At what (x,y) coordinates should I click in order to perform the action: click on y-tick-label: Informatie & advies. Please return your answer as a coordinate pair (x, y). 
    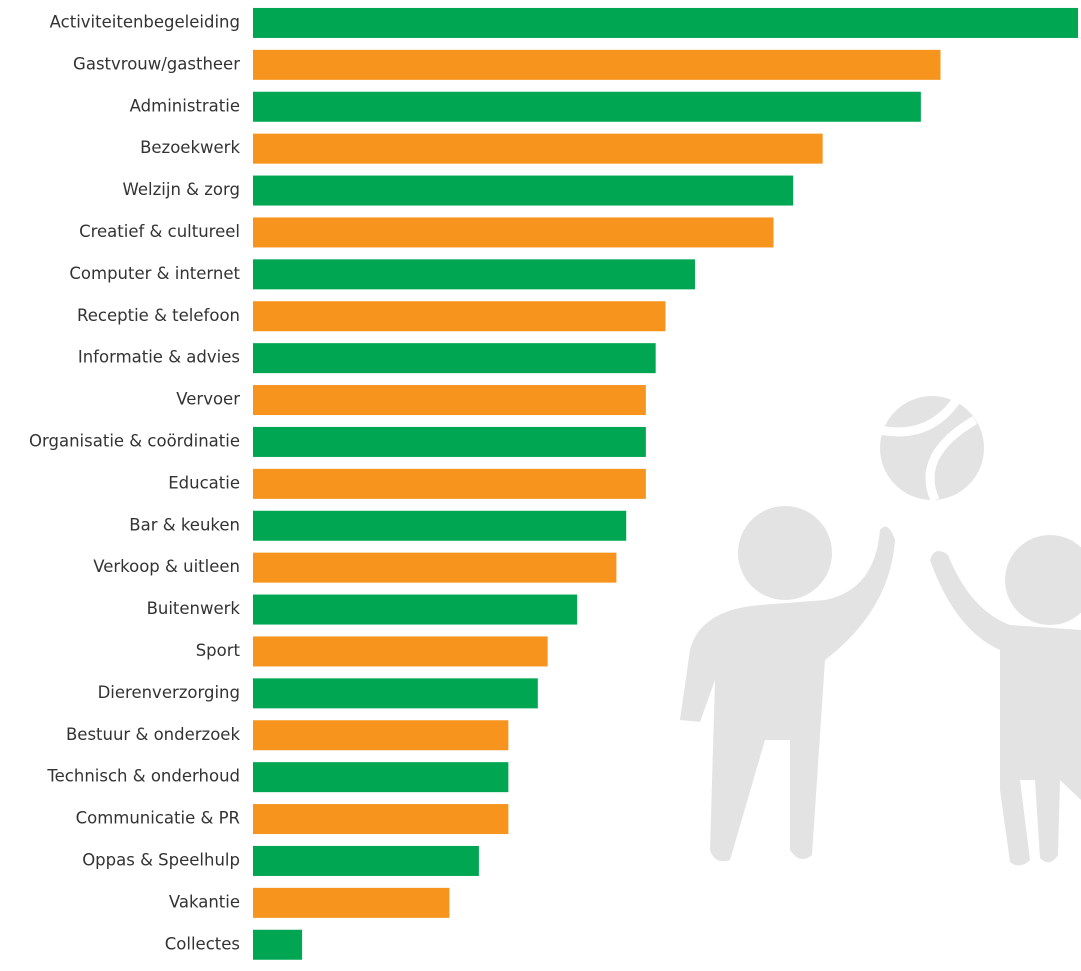
    Looking at the image, I should click on (159, 357).